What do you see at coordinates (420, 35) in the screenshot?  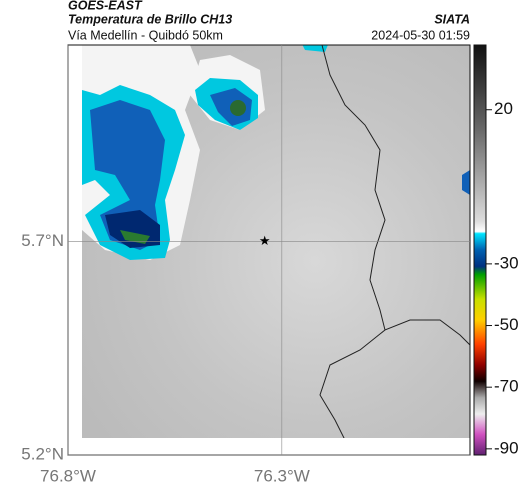 I see `timestamp: 2024-05-30 01:59` at bounding box center [420, 35].